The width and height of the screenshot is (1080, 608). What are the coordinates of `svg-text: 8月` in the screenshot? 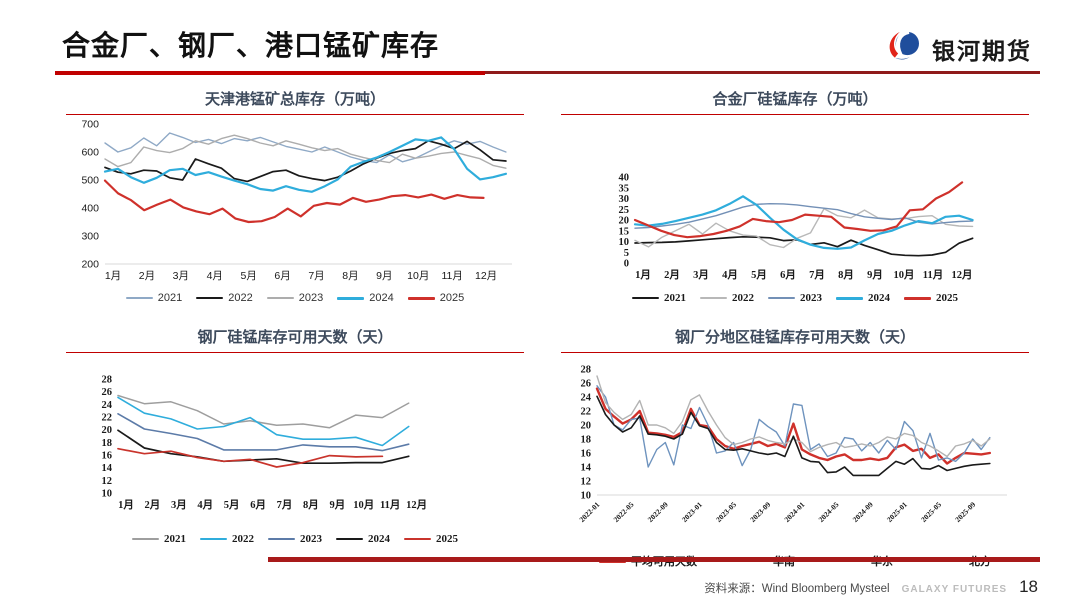 It's located at (350, 276).